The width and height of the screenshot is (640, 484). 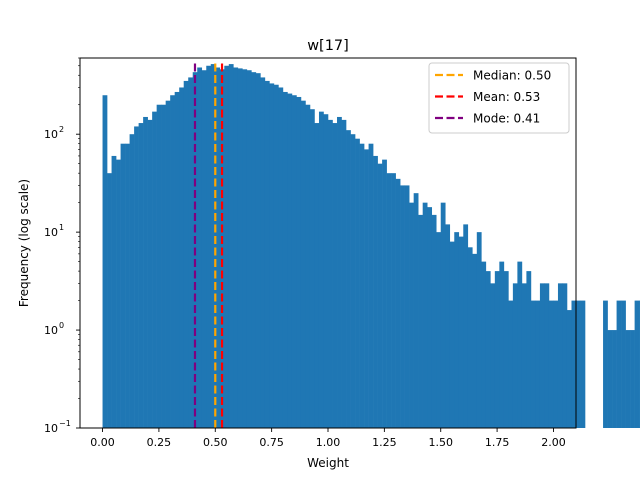 I want to click on x-tick-label: 0.50, so click(x=215, y=442).